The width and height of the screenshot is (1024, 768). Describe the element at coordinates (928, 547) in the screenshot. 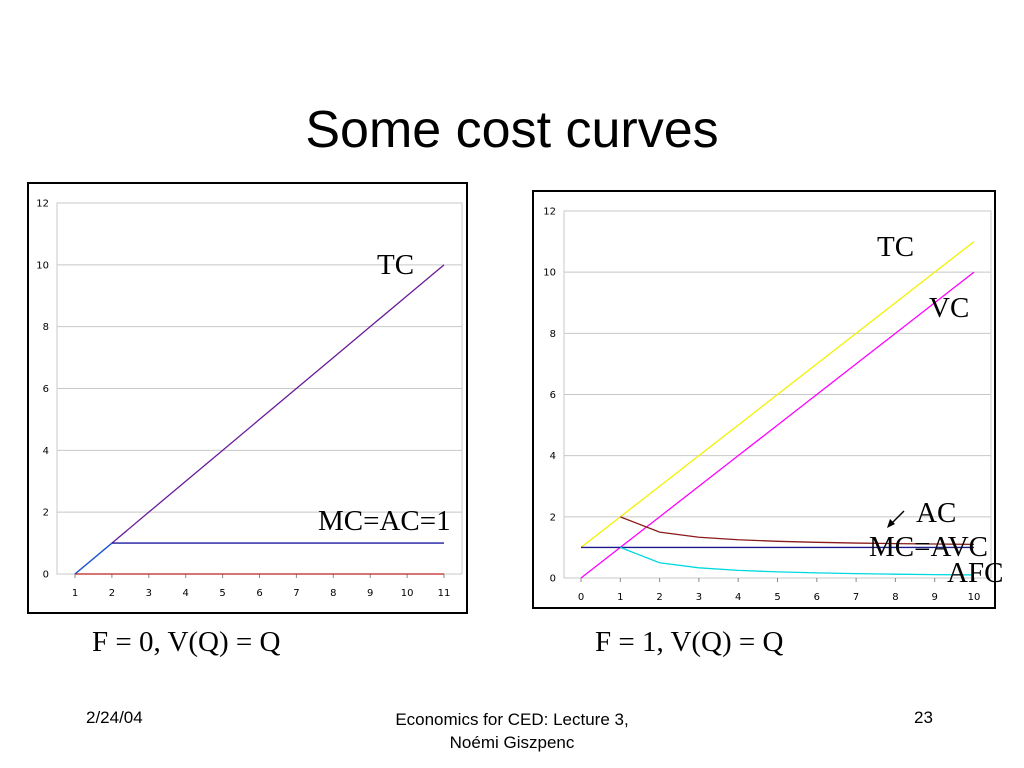

I see `label-mc-avc: MC=AVC` at that location.